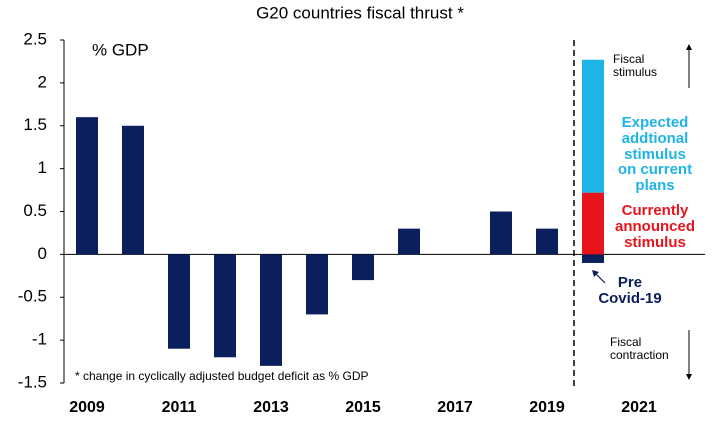 This screenshot has height=428, width=720. Describe the element at coordinates (630, 290) in the screenshot. I see `annotation: Pre Covid-19` at that location.